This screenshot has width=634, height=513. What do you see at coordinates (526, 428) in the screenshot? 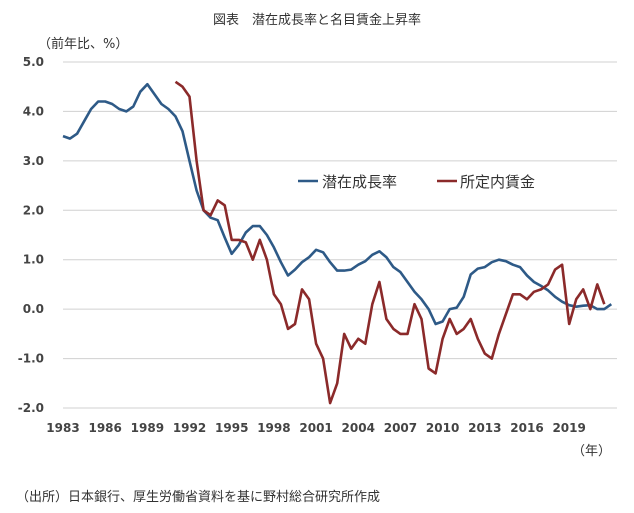
I see `x-tick-label: 2016` at bounding box center [526, 428].